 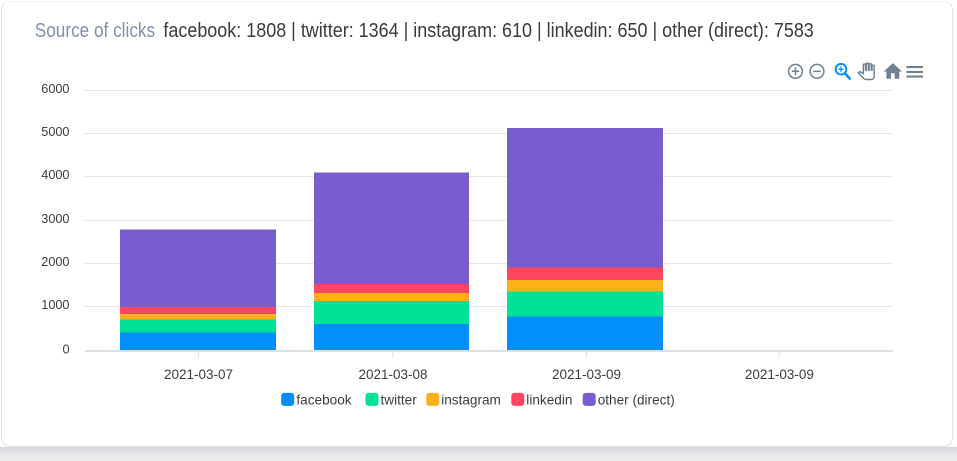 I want to click on svg-text: 6000, so click(x=55, y=89).